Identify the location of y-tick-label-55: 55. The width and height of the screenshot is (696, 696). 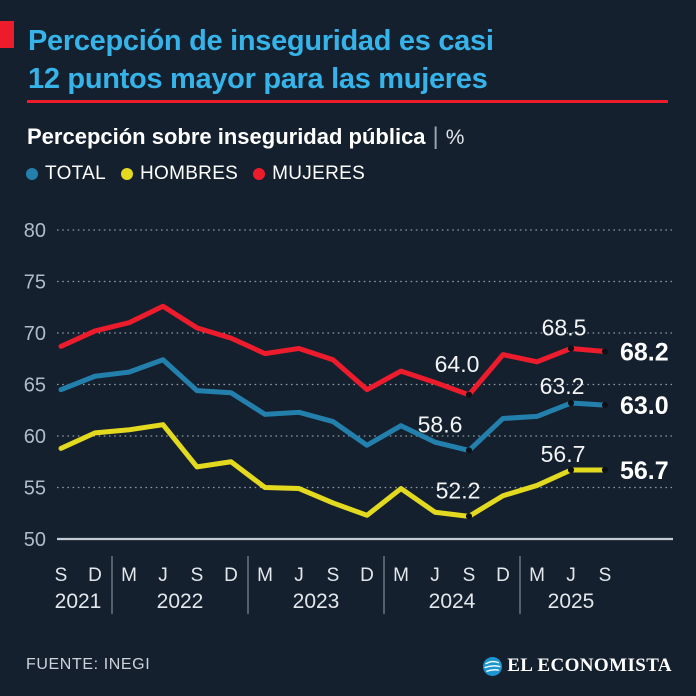
(35, 489).